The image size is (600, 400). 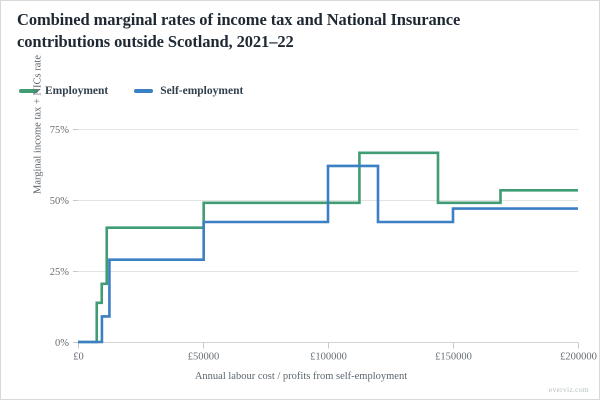 I want to click on legend-item-employment: Employment, so click(x=63, y=91).